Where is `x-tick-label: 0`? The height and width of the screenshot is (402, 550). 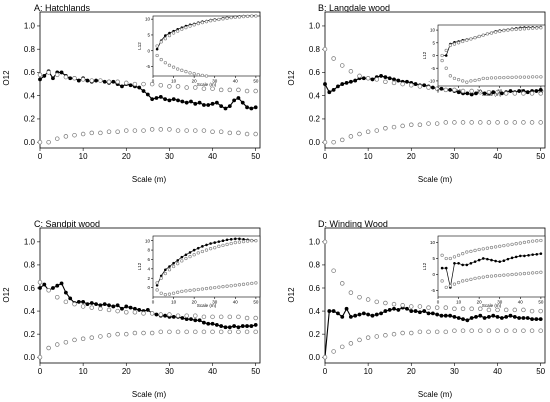 x-tick-label: 0 is located at coordinates (325, 371).